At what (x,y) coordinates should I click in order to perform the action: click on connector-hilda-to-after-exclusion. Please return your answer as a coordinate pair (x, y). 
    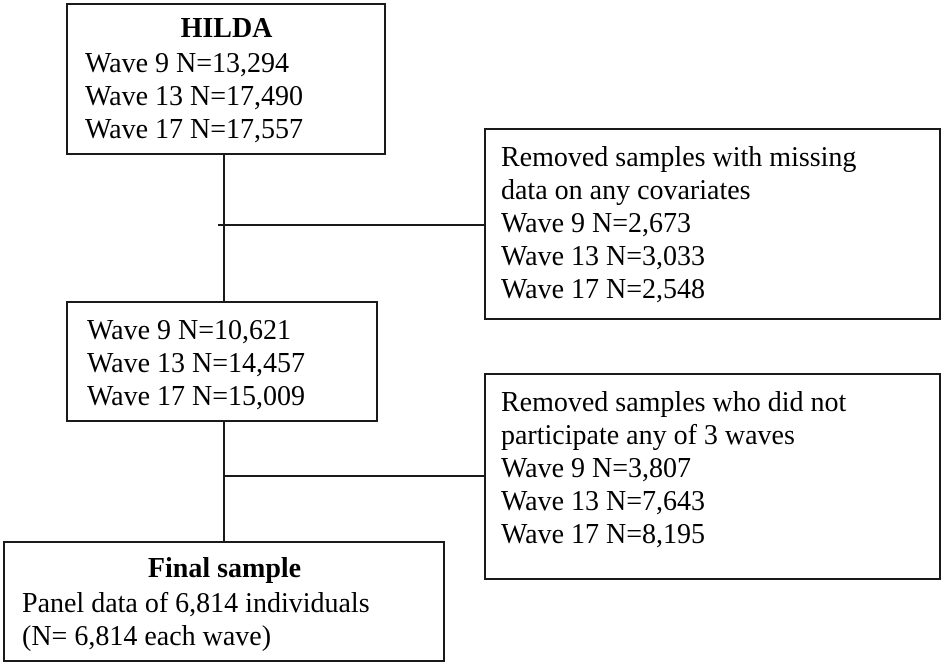
    Looking at the image, I should click on (224, 228).